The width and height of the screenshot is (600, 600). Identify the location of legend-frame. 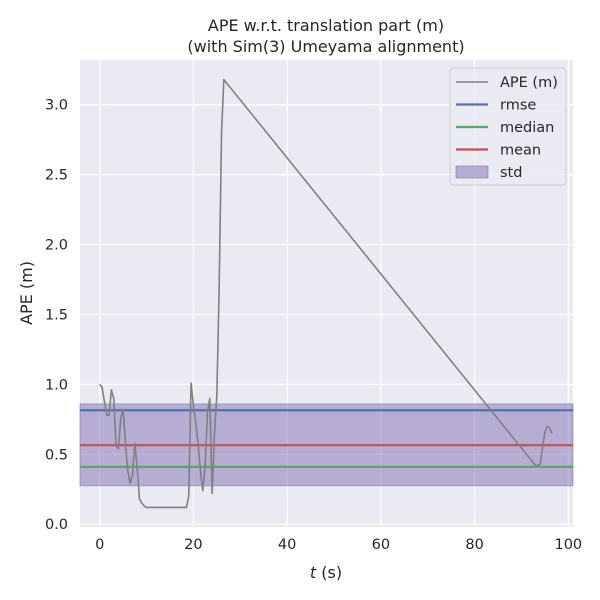
(508, 126).